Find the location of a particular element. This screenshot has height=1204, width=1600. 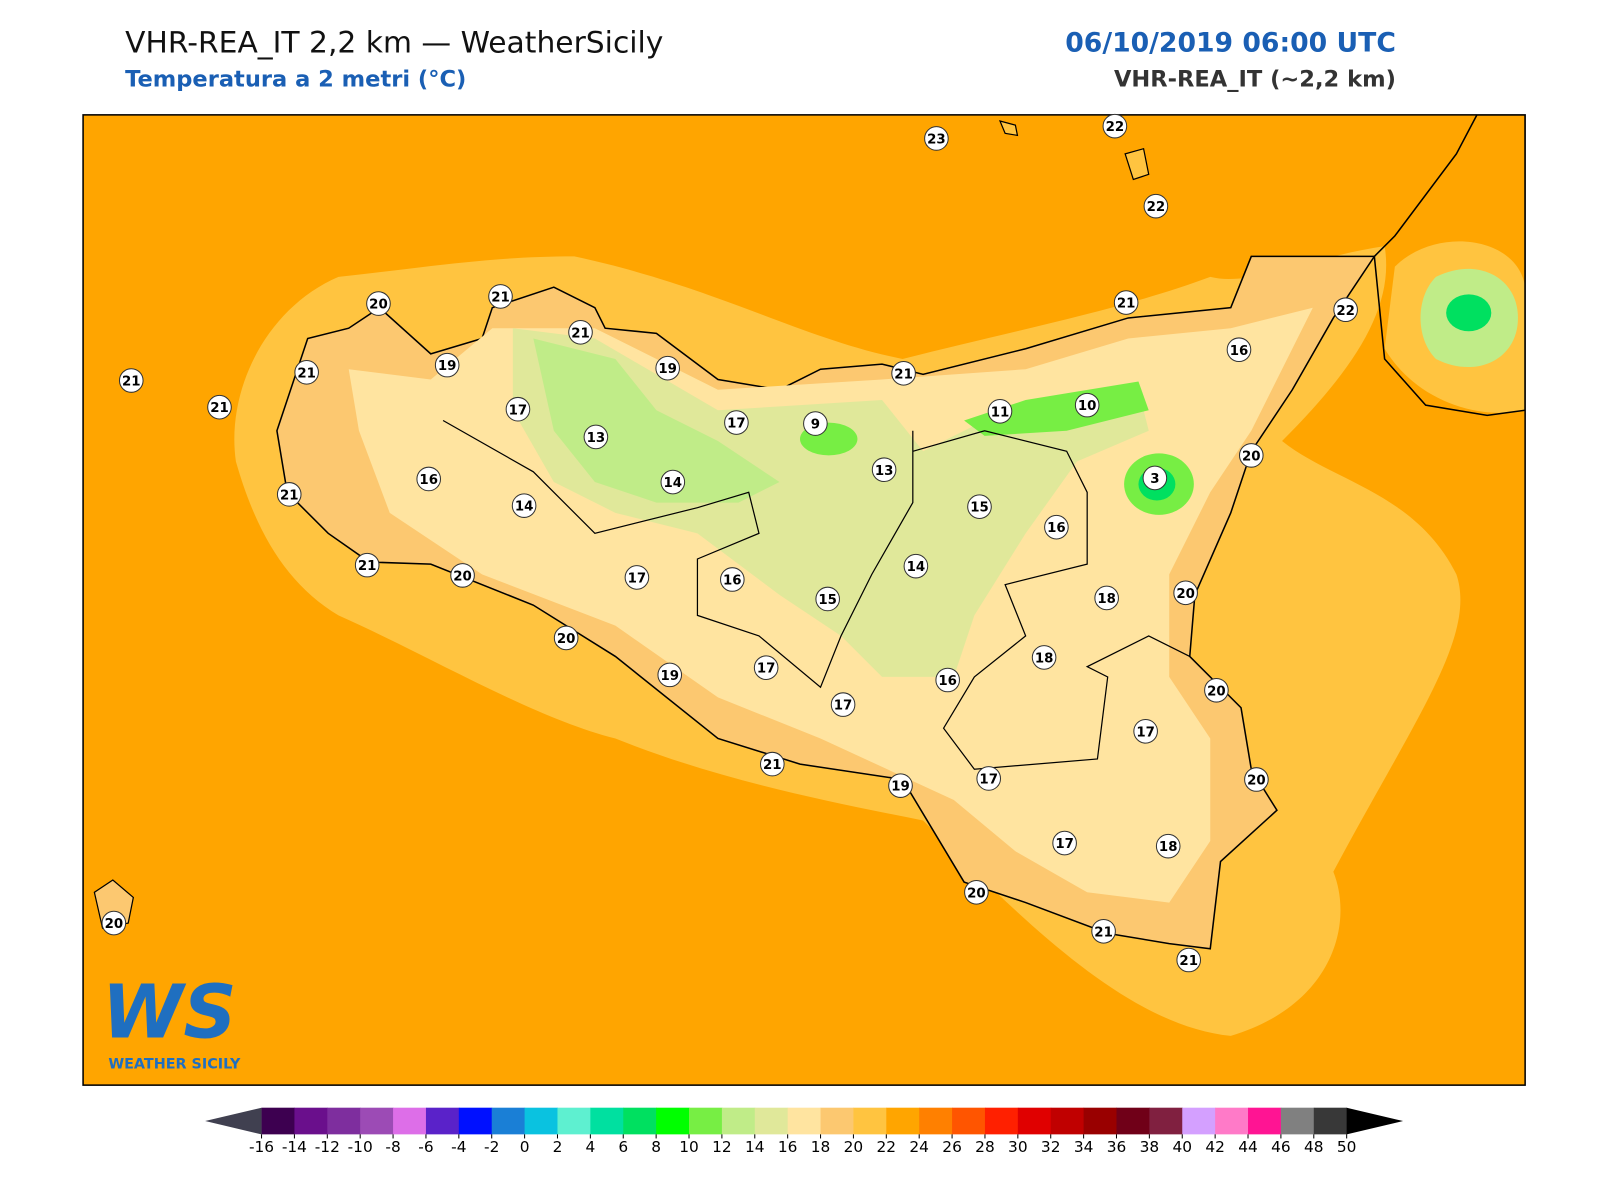

colorbar-tick-label: 28 is located at coordinates (985, 1147).